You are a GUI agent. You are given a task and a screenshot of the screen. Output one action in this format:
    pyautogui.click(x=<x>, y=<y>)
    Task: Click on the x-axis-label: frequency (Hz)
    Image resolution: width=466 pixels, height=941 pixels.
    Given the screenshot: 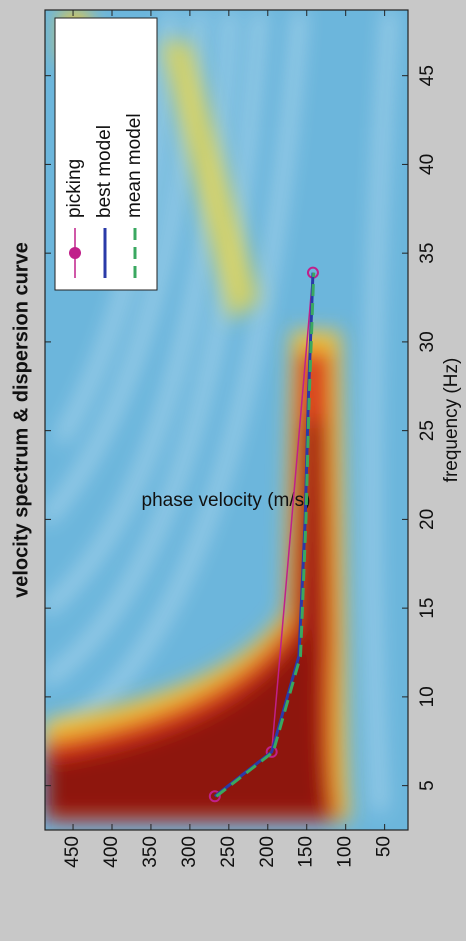 What is the action you would take?
    pyautogui.click(x=451, y=420)
    